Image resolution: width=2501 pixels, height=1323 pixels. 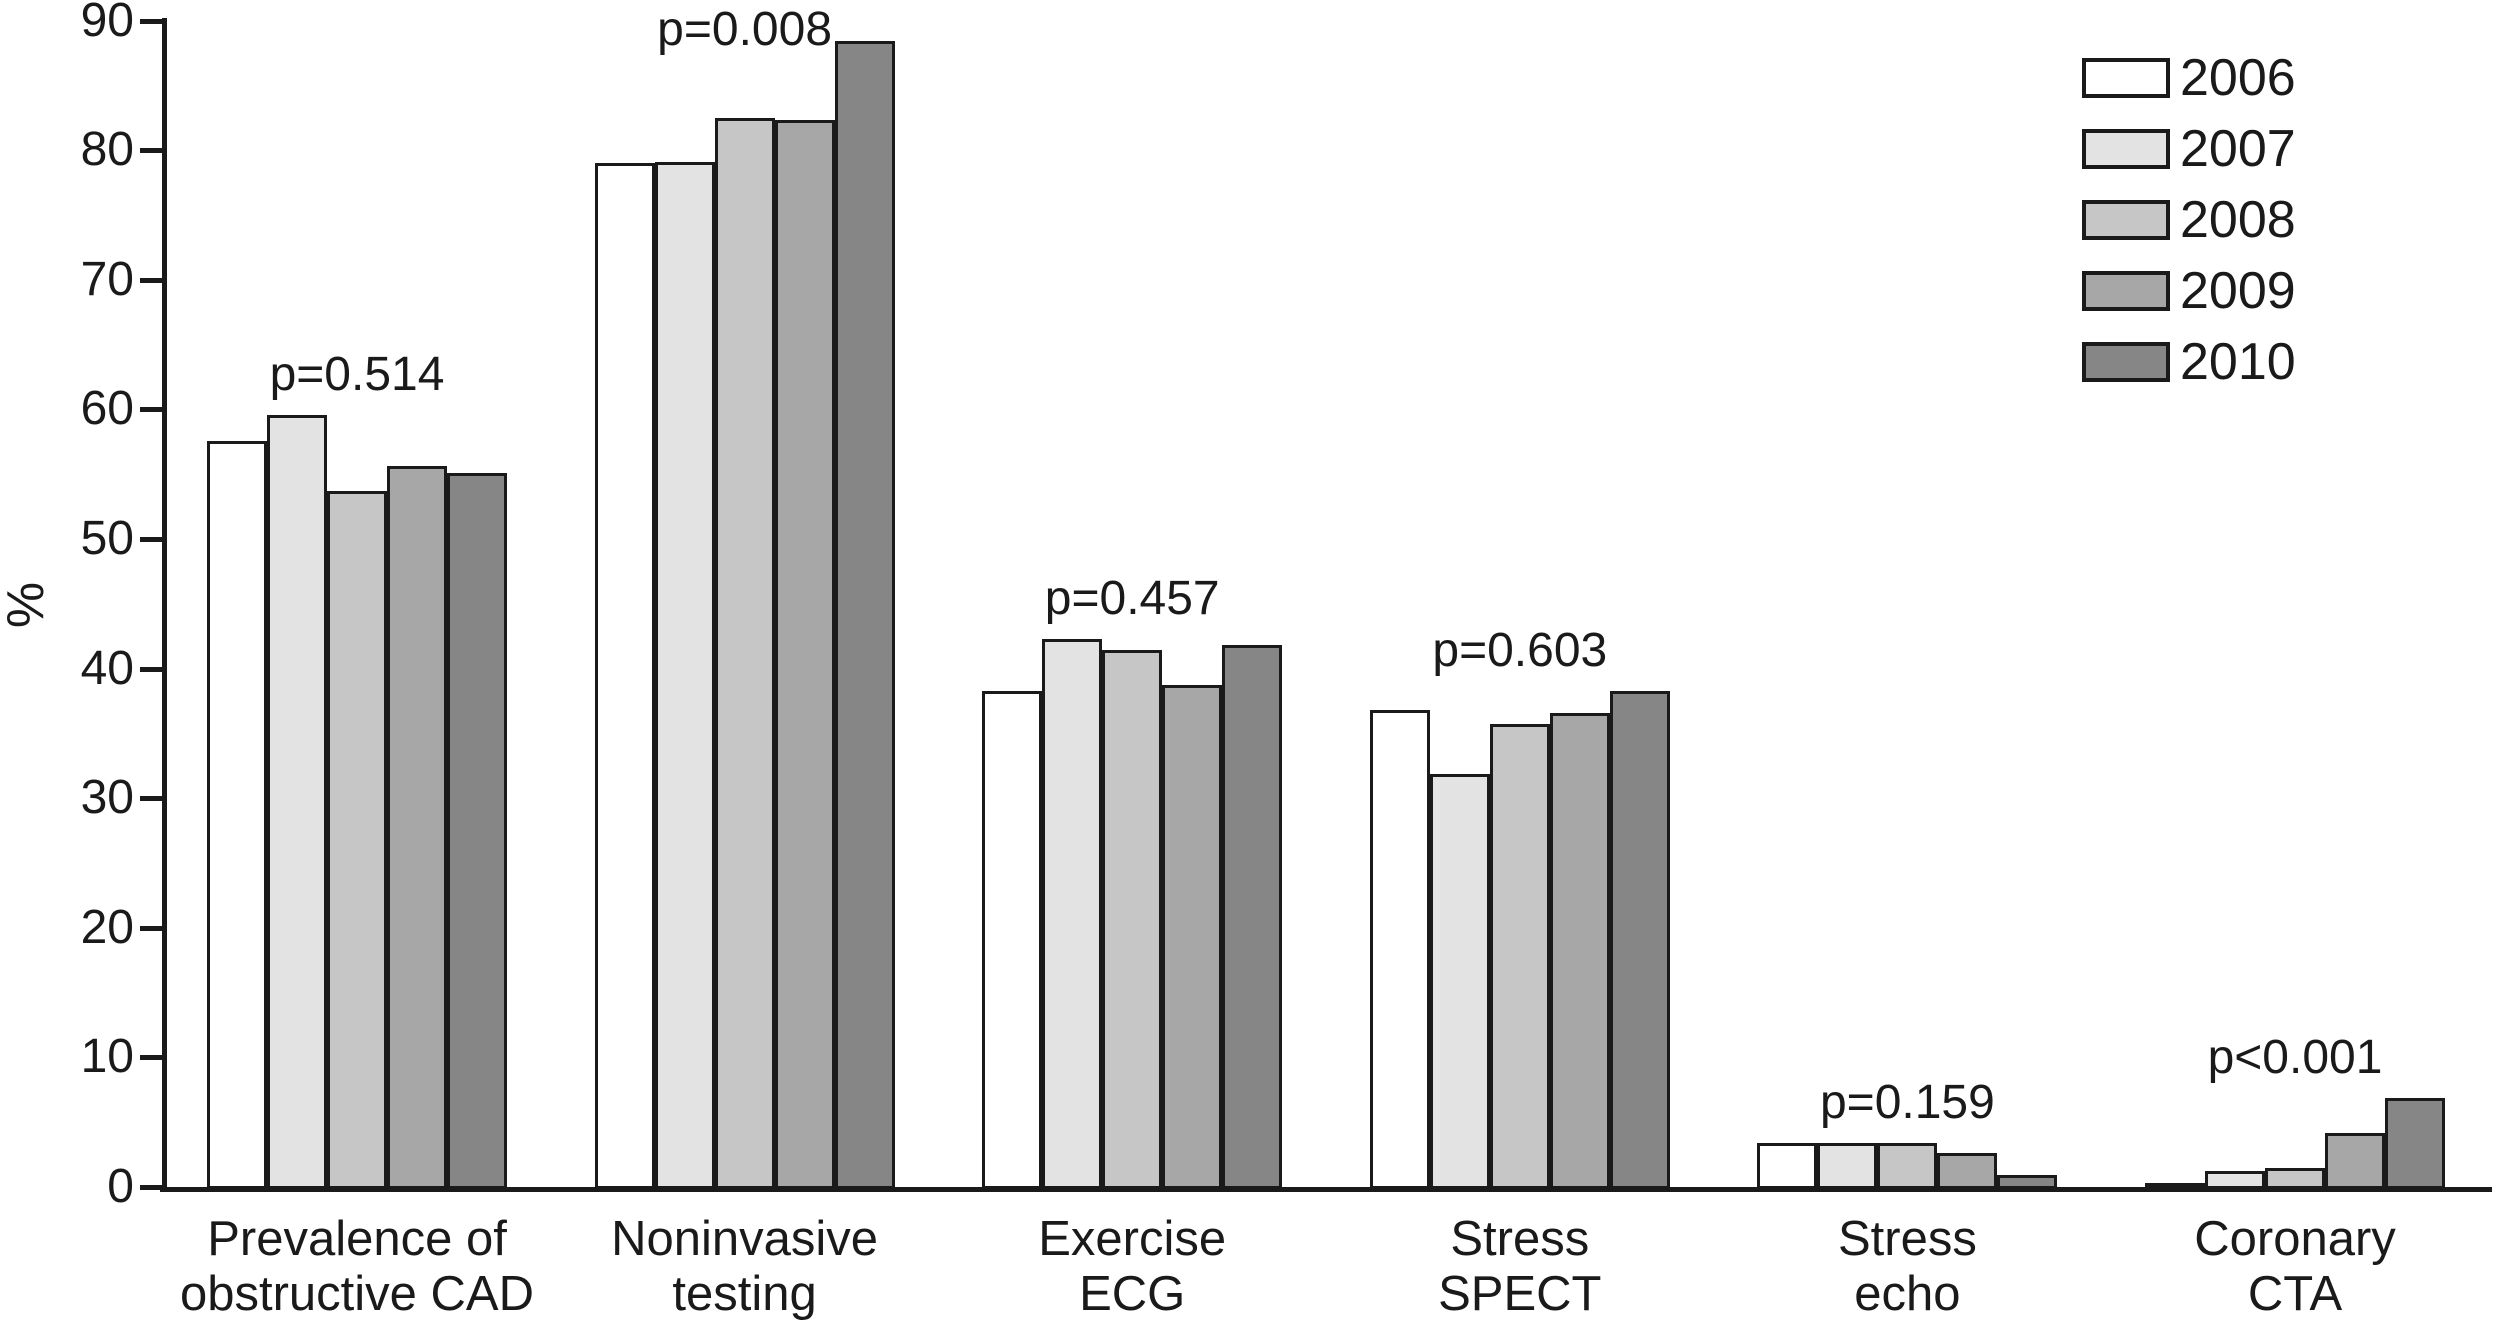 What do you see at coordinates (417, 827) in the screenshot?
I see `bar-2009-prevalence-of-obstructive-cad` at bounding box center [417, 827].